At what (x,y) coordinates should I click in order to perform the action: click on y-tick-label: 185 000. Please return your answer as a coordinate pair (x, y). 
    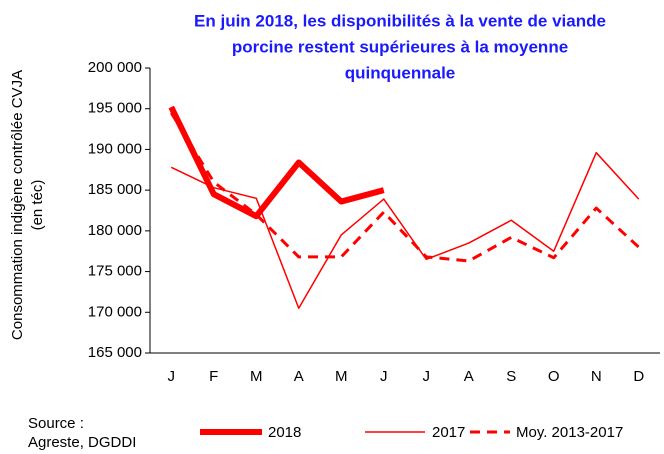
    Looking at the image, I should click on (115, 189).